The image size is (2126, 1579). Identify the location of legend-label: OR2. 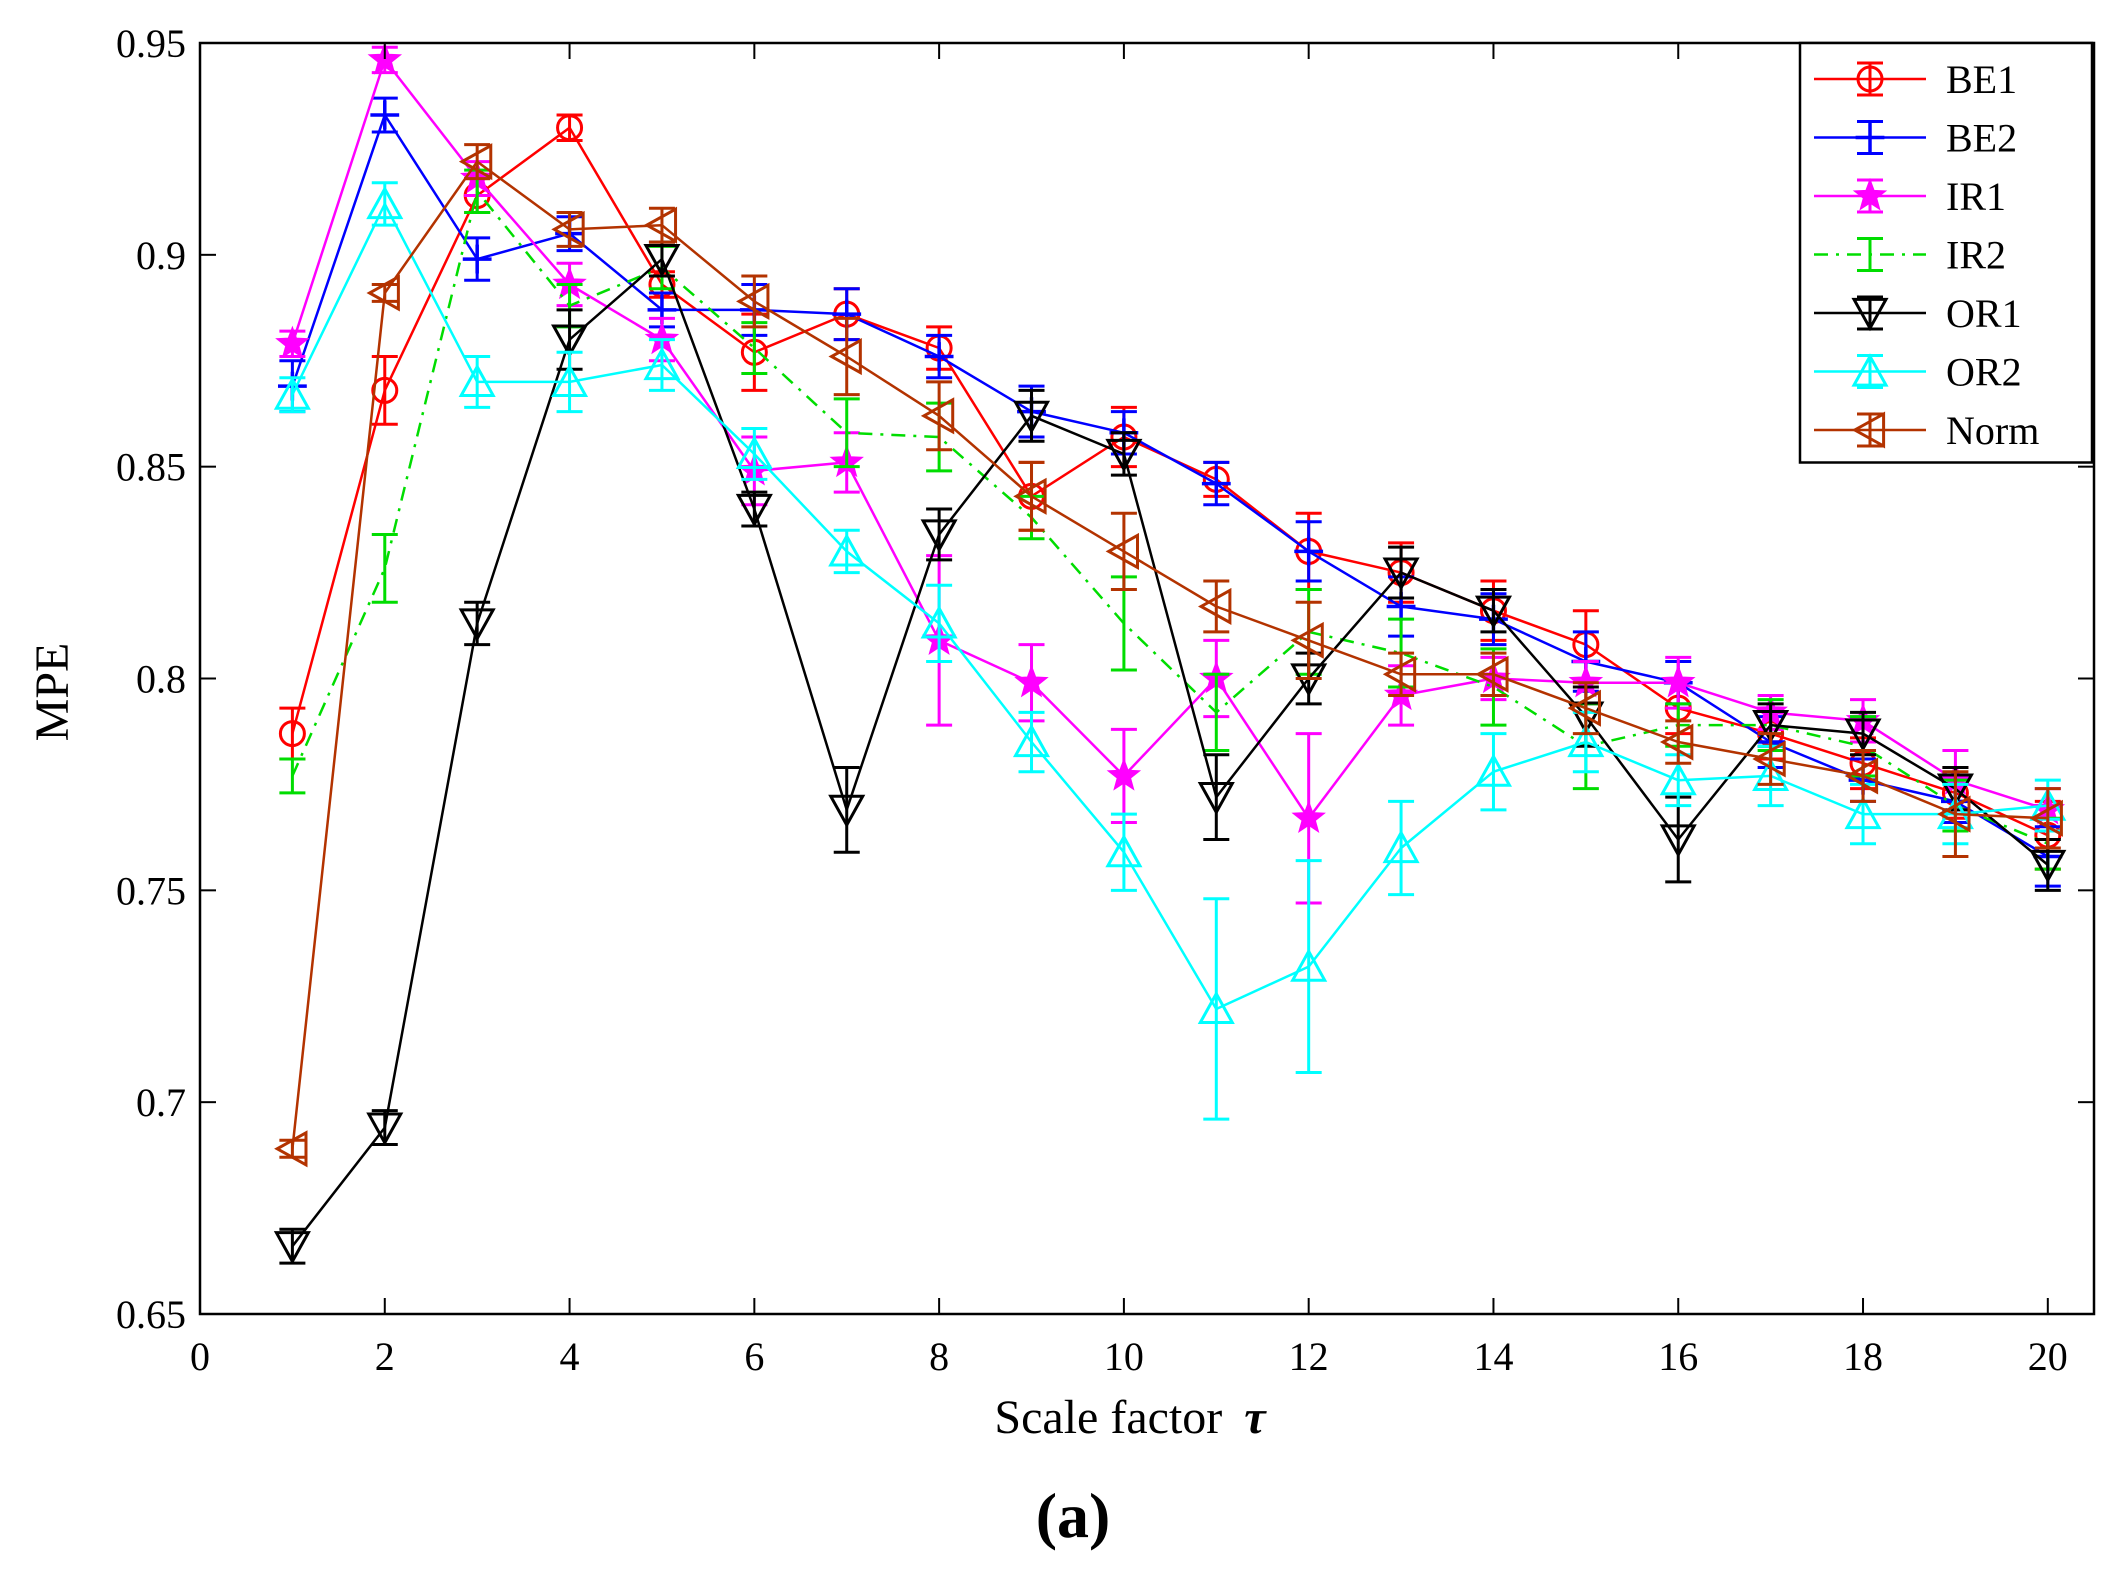
(1984, 372).